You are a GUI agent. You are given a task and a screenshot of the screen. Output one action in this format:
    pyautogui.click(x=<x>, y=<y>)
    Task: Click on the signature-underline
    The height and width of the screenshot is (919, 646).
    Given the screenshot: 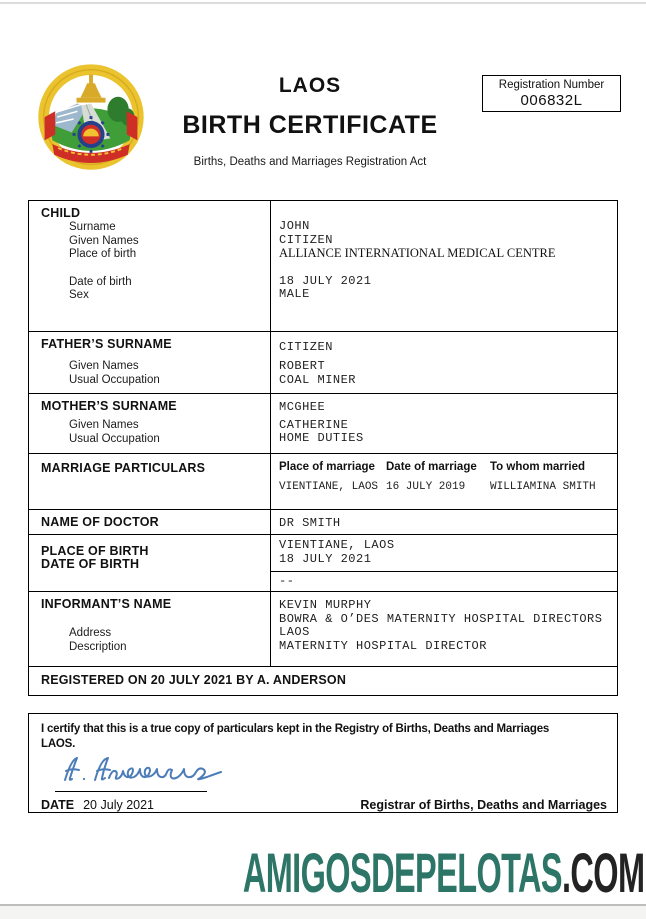 What is the action you would take?
    pyautogui.click(x=131, y=791)
    